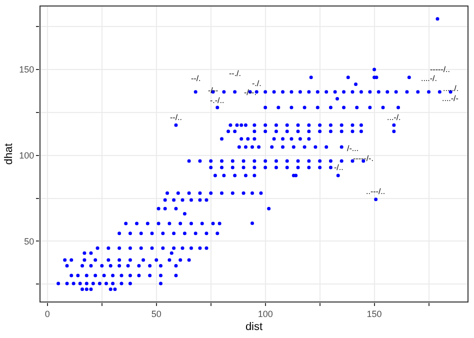 The height and width of the screenshot is (338, 474). What do you see at coordinates (394, 117) in the screenshot?
I see `annotation: ...-/.` at bounding box center [394, 117].